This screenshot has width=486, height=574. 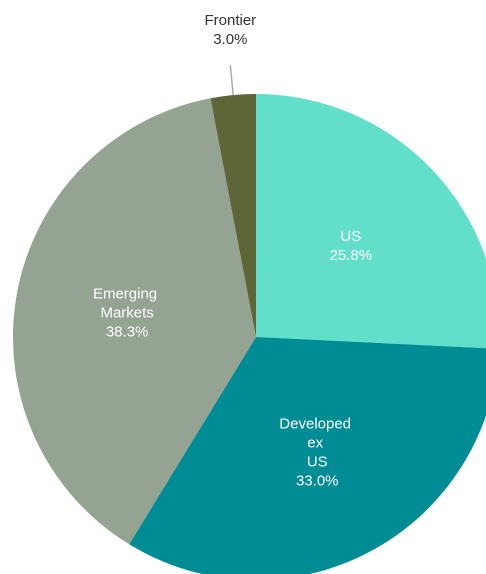 I want to click on slice-label: Frontier, so click(x=230, y=20).